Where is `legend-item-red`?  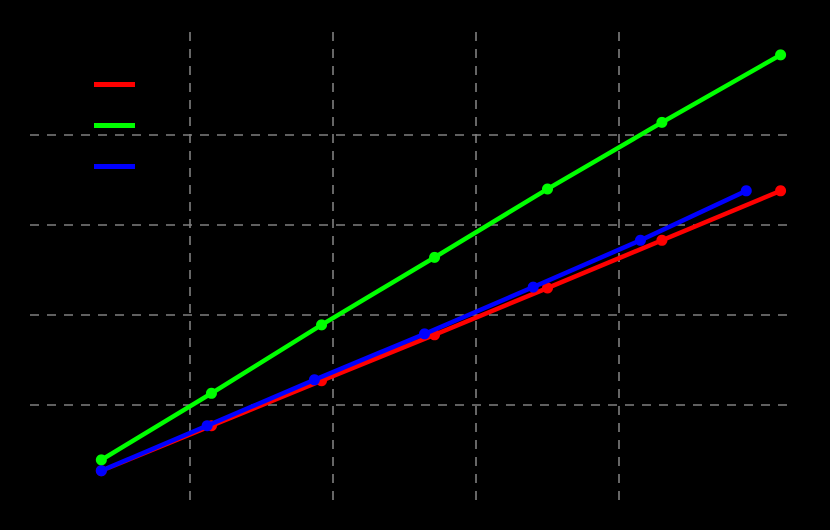
legend-item-red is located at coordinates (119, 90).